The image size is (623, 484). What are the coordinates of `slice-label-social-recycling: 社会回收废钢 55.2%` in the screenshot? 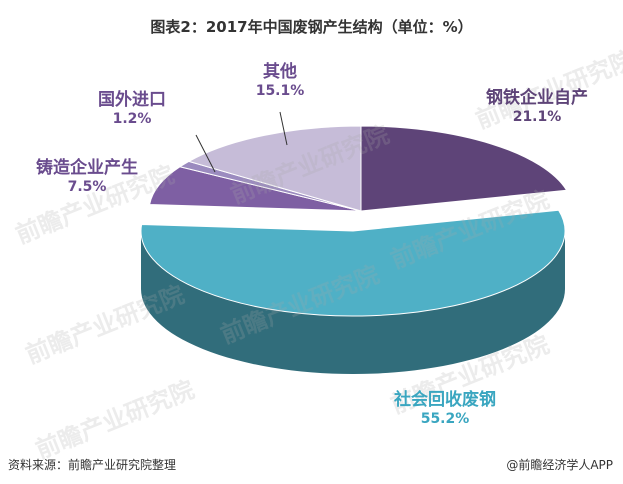 It's located at (445, 409).